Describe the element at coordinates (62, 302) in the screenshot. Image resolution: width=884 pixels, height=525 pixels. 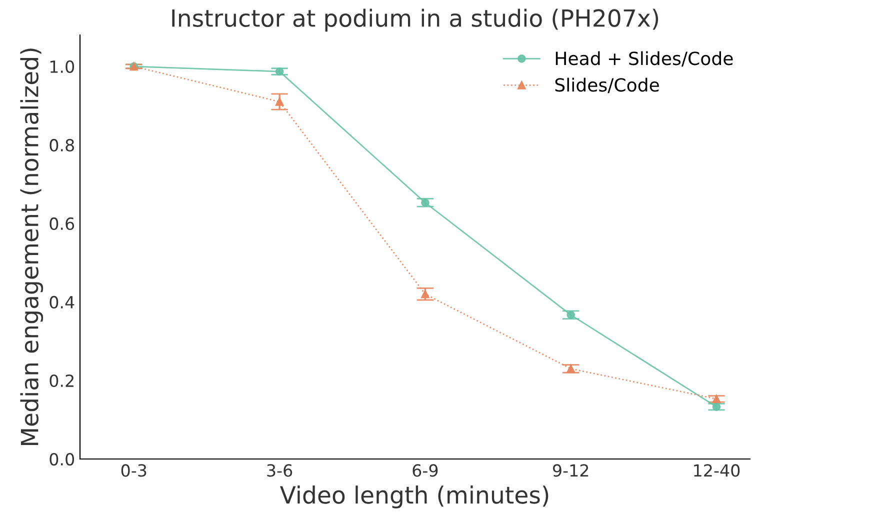
I see `y-tick-label: 0.4` at that location.